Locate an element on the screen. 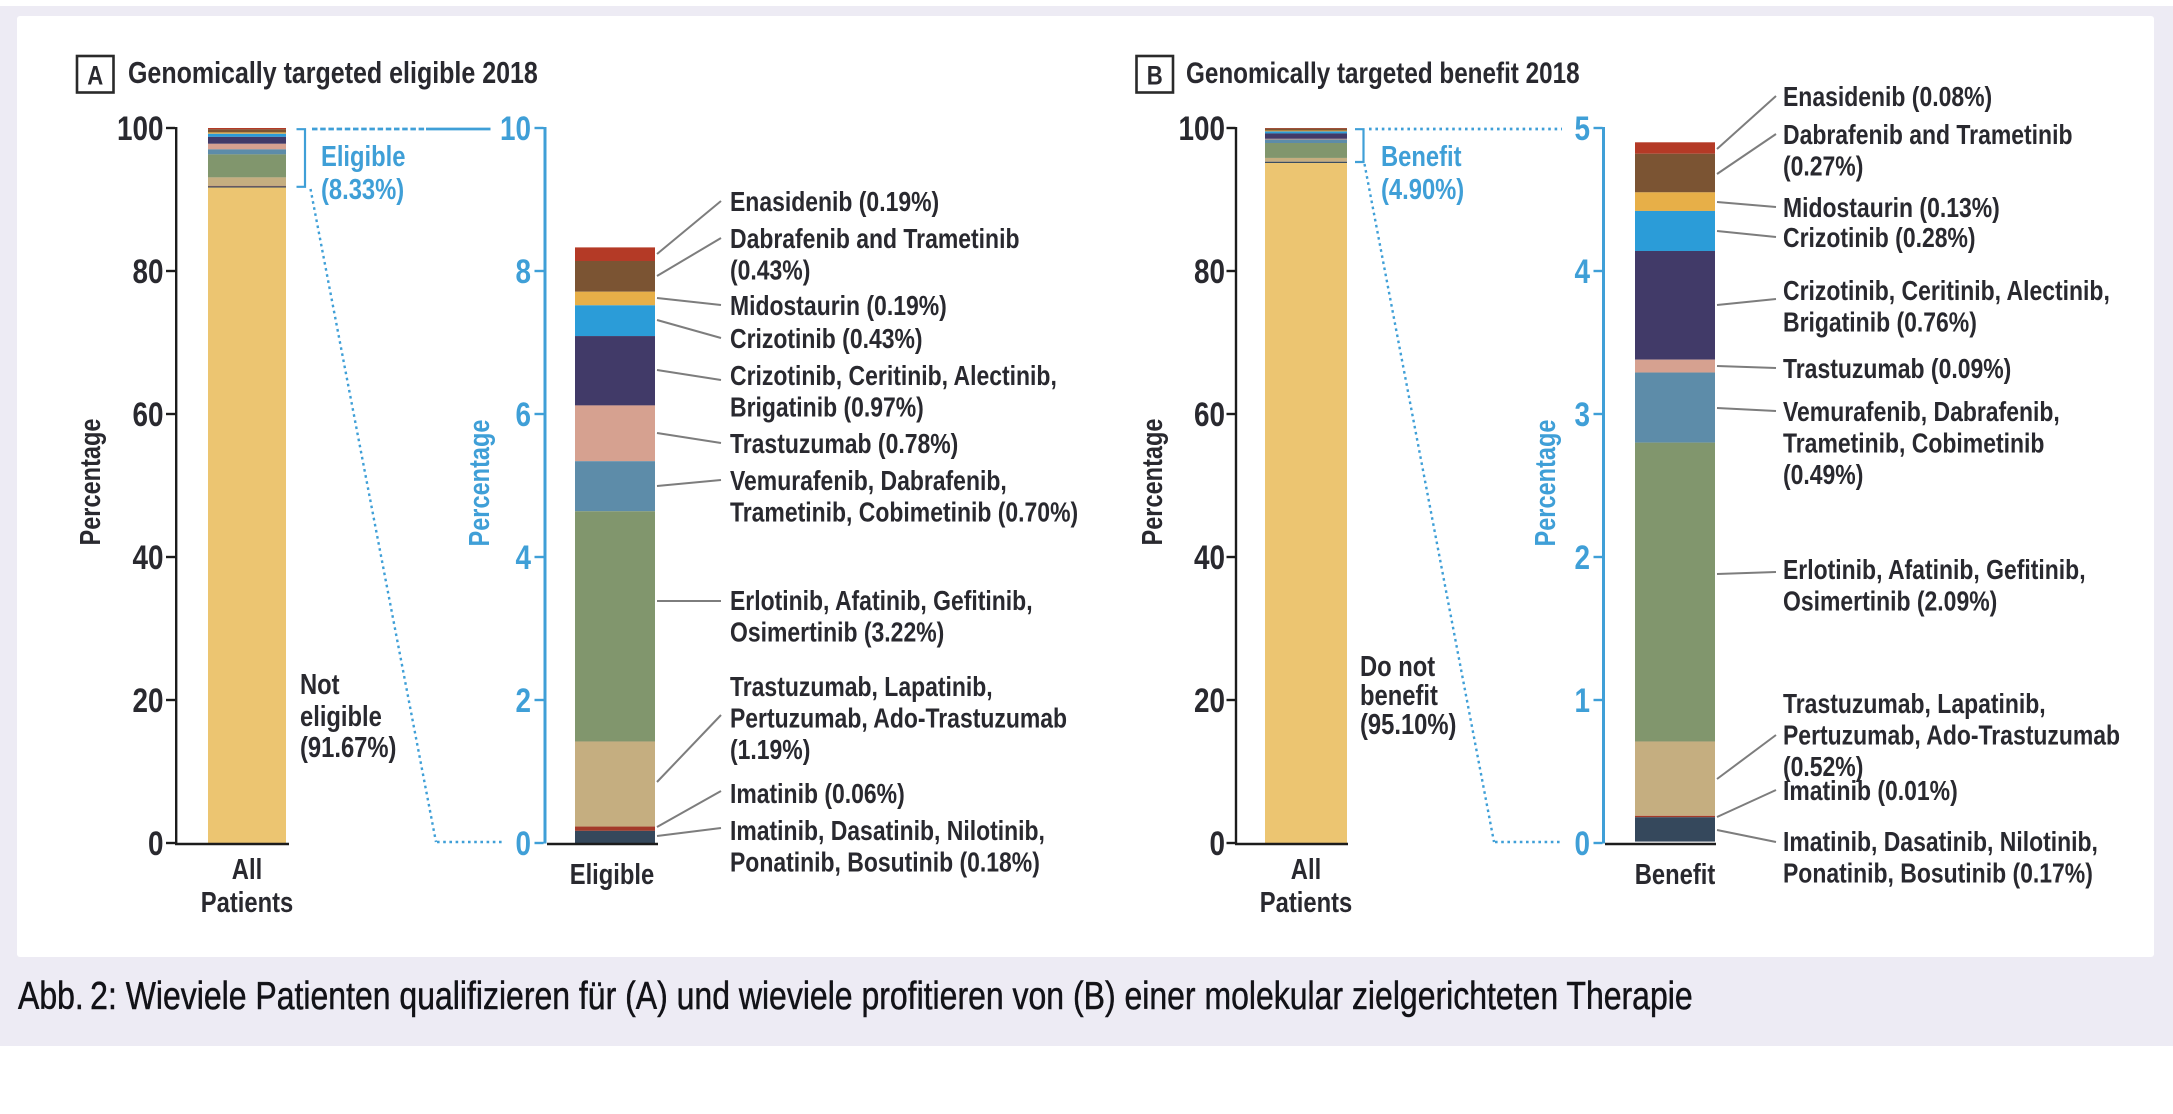  svg-text: (4.90%) is located at coordinates (1422, 189).